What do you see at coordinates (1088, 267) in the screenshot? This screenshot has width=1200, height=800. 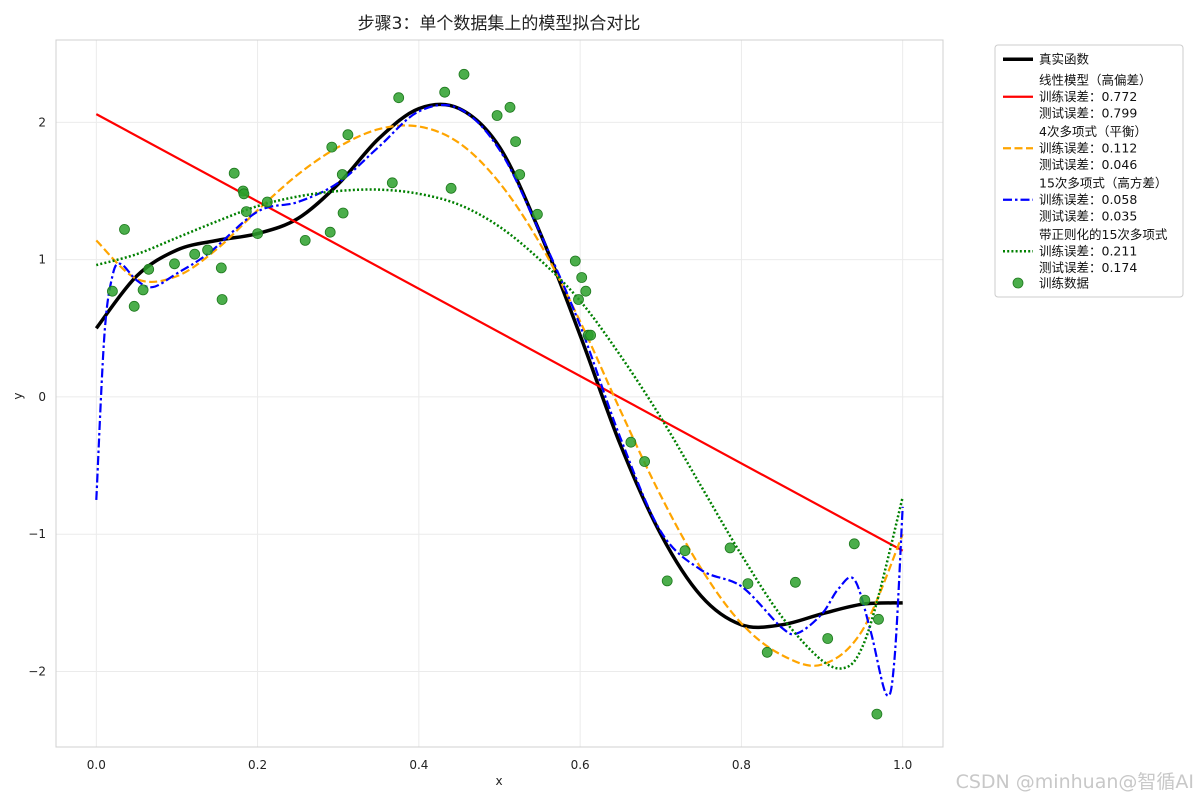 I see `legend-label: 测试误差：0.174` at bounding box center [1088, 267].